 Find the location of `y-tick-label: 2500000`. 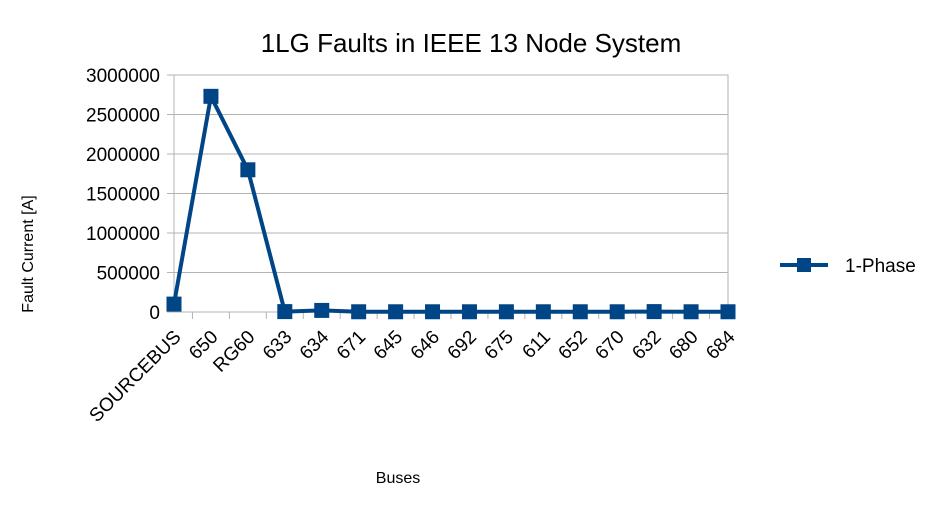

y-tick-label: 2500000 is located at coordinates (123, 116).